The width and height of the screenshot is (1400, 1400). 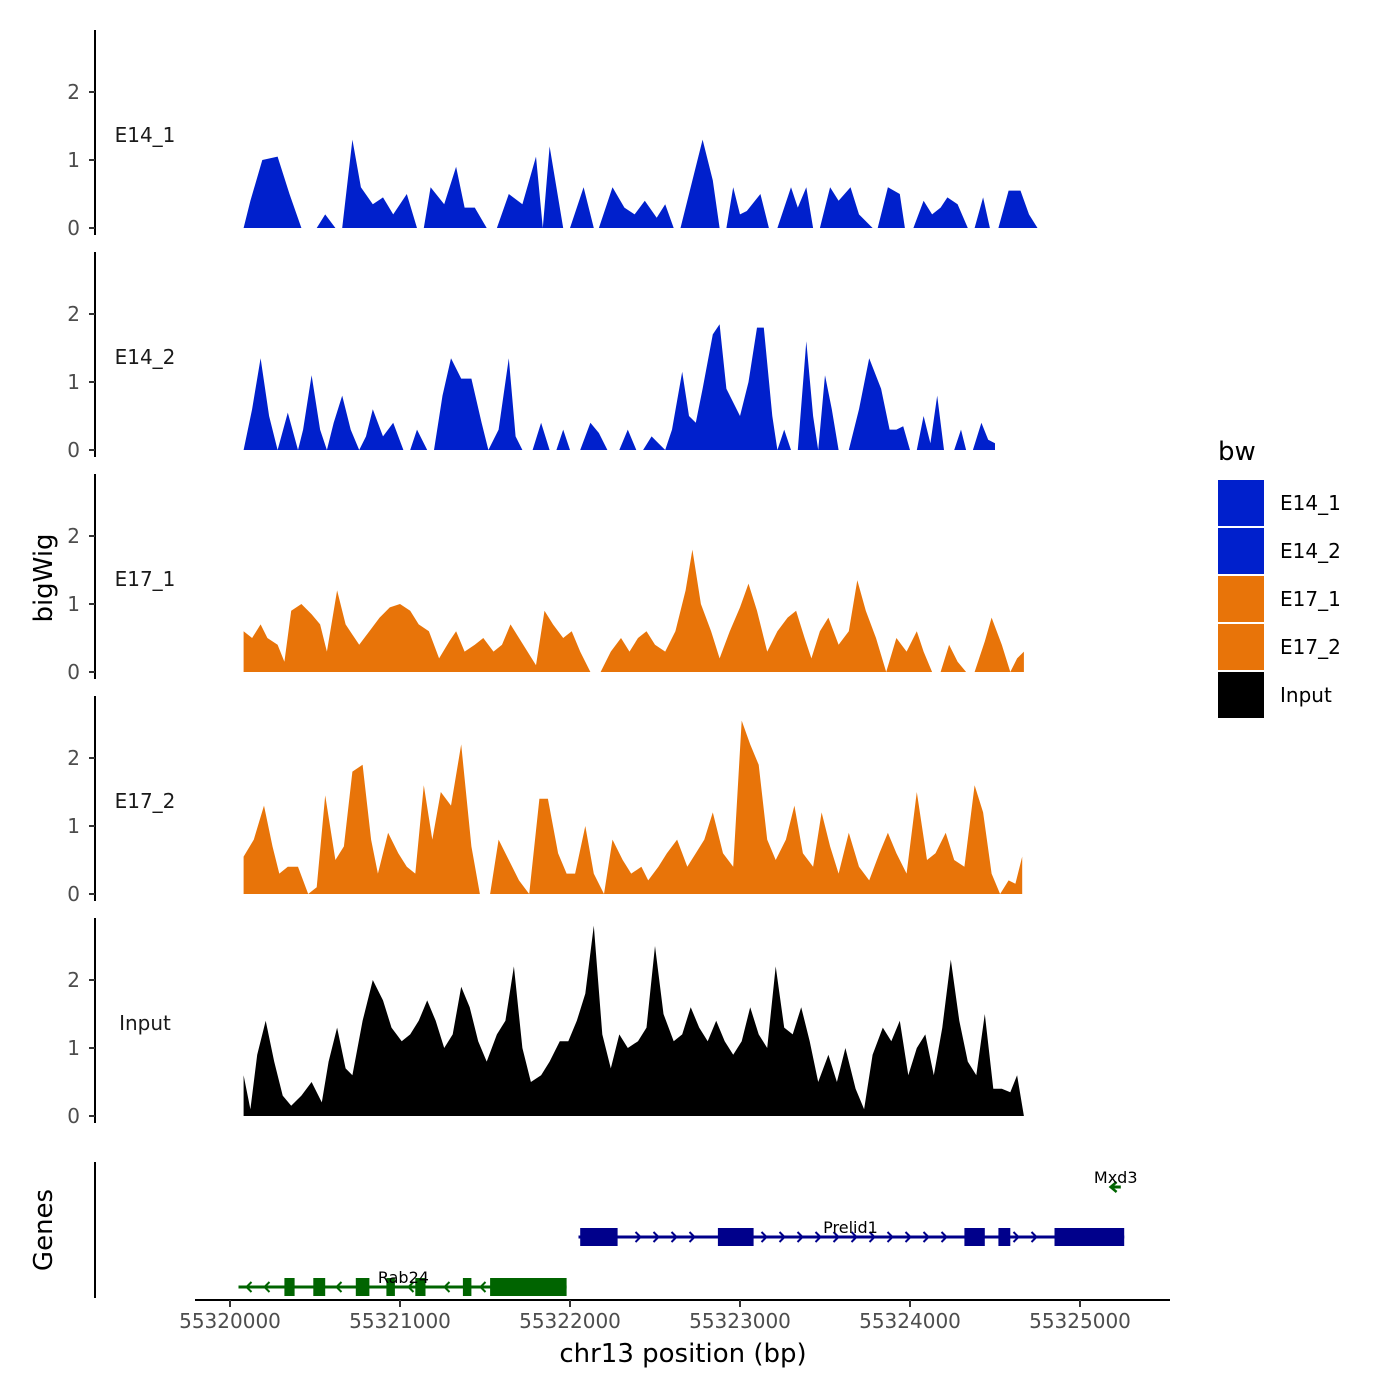 I want to click on legend-label: E17_1, so click(x=1310, y=599).